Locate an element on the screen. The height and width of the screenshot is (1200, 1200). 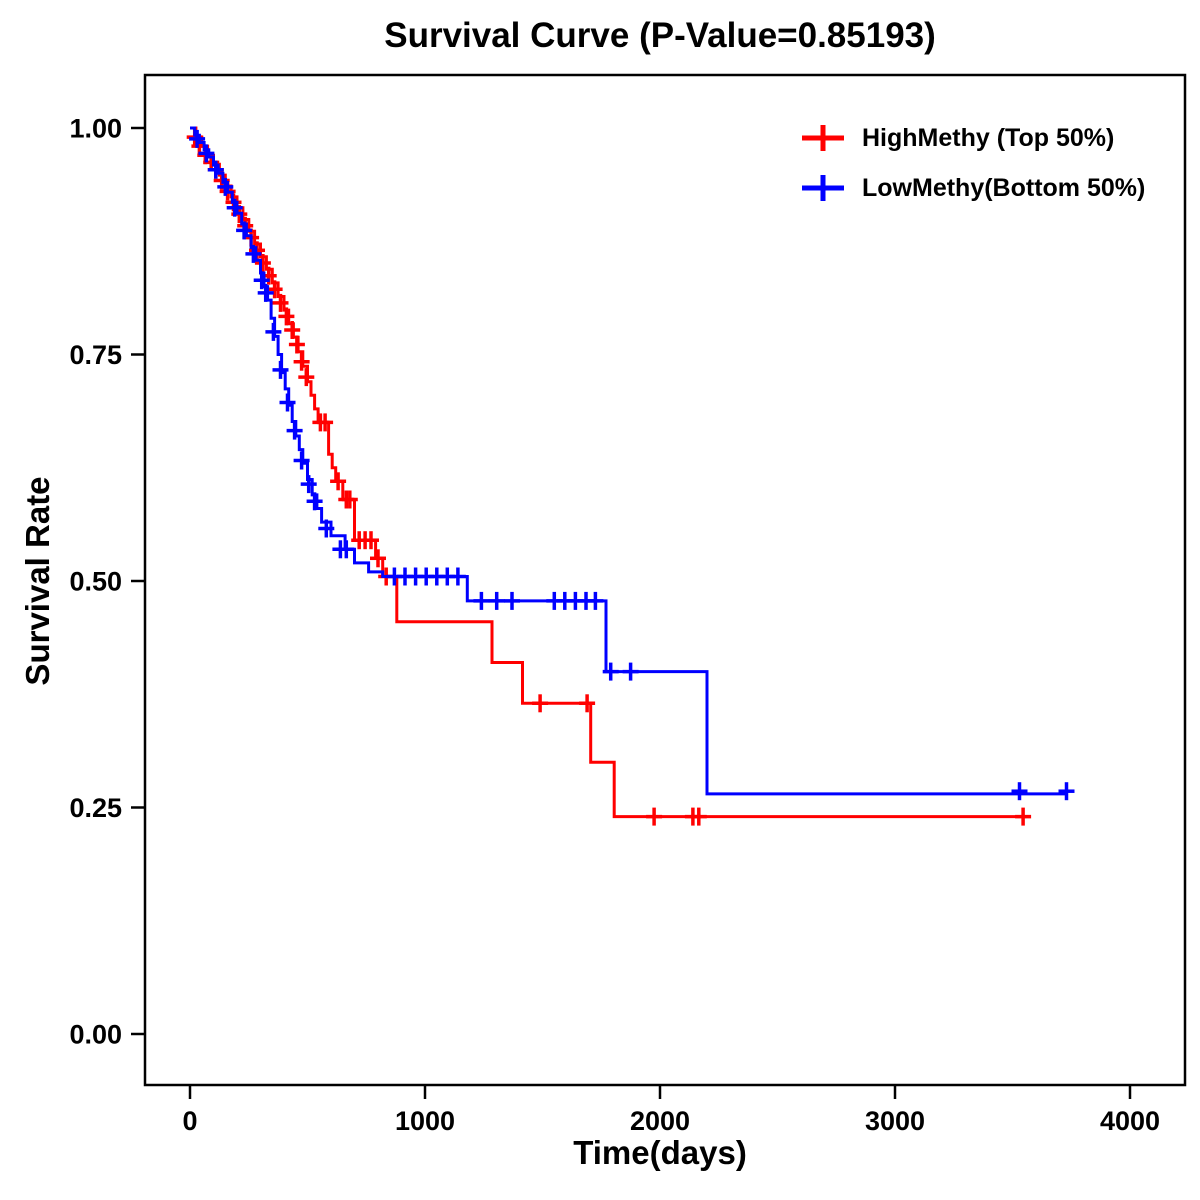
y-tick-label: 1.00 is located at coordinates (95, 129).